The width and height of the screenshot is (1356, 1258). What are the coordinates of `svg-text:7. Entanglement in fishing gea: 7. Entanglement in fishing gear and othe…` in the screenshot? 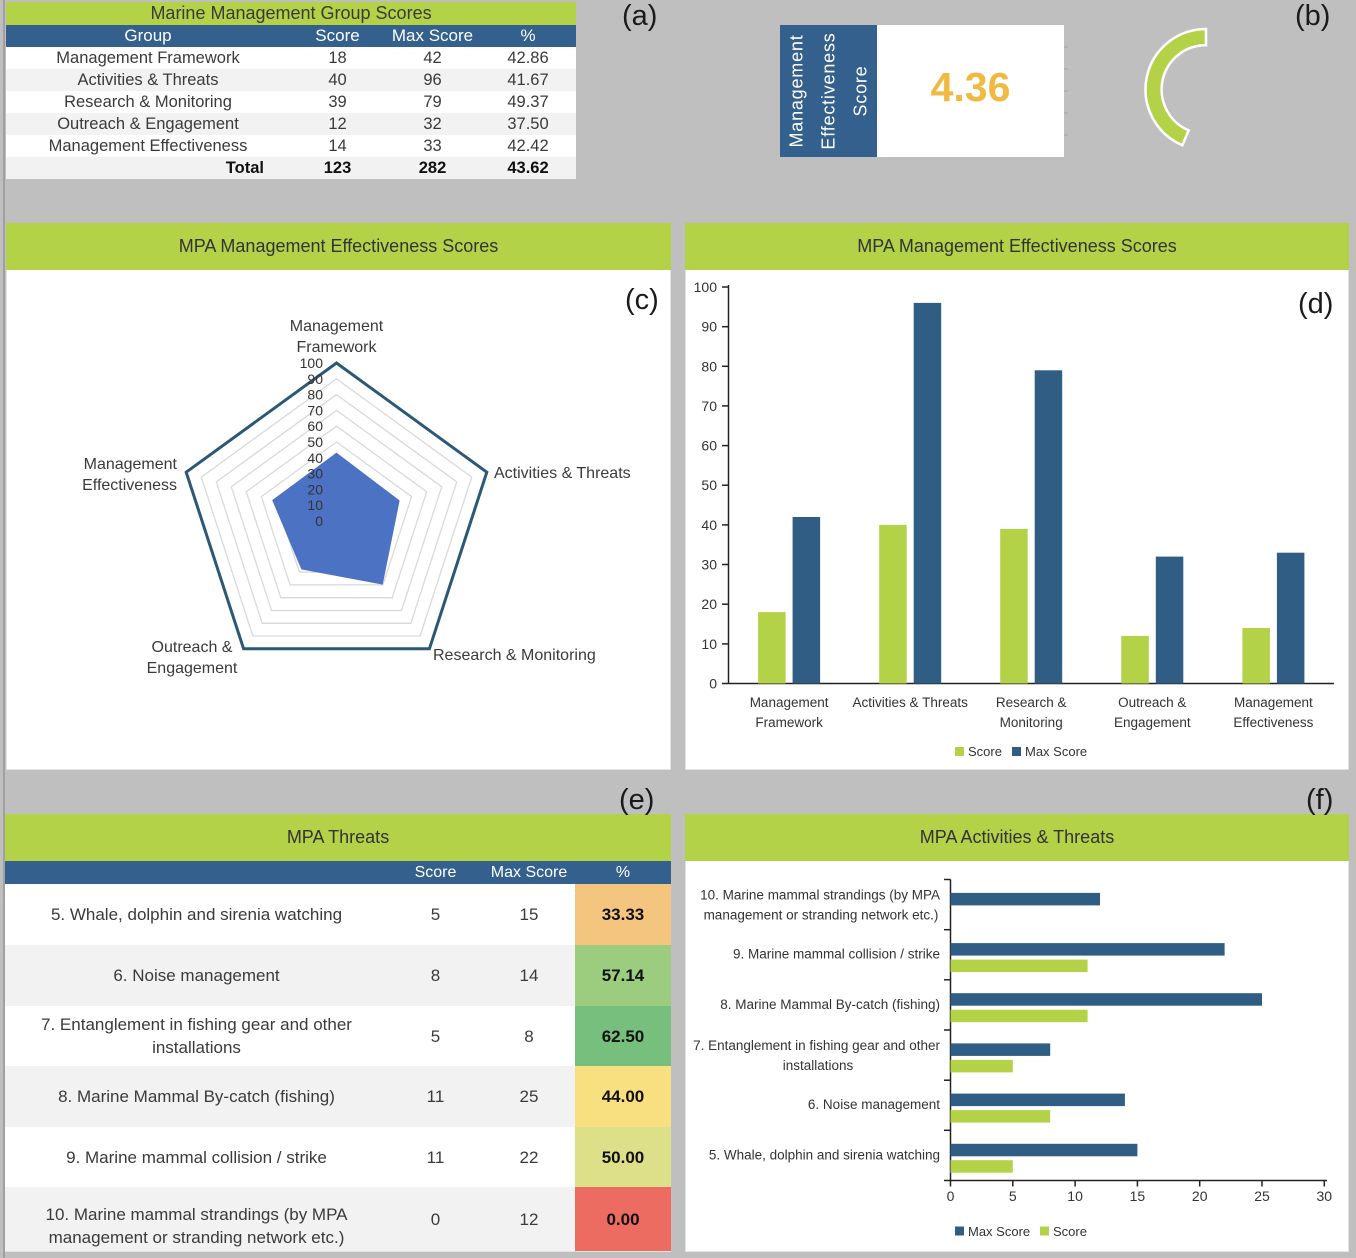 It's located at (816, 1045).